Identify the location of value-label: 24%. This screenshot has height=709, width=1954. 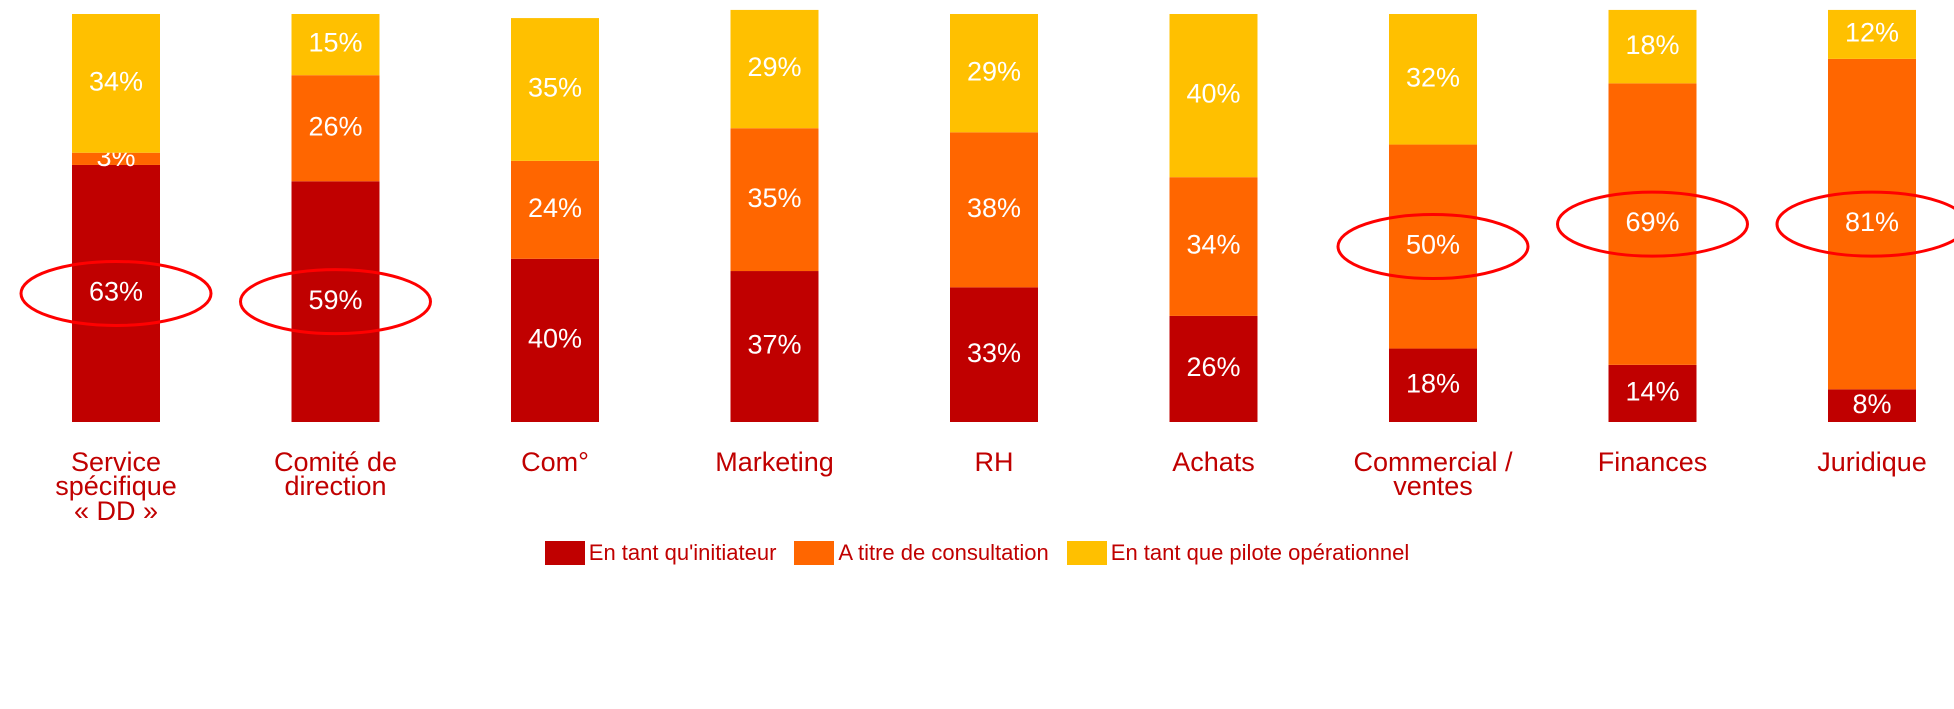
(555, 208).